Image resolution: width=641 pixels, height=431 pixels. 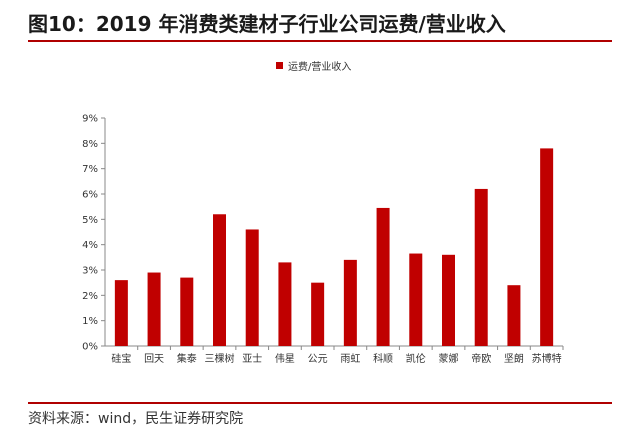 I want to click on x-tick-label: 回天, so click(x=154, y=359).